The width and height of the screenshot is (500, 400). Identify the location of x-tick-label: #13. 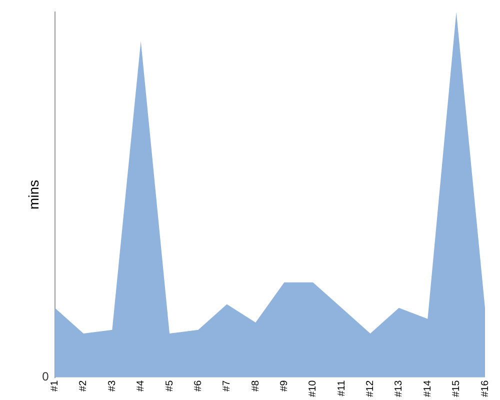
(399, 389).